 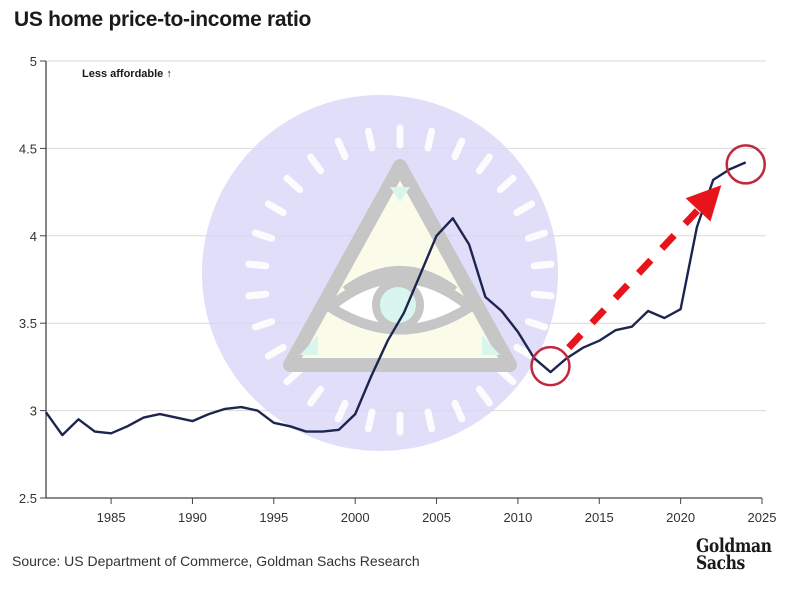 I want to click on y-tick-label: 3, so click(x=33, y=411).